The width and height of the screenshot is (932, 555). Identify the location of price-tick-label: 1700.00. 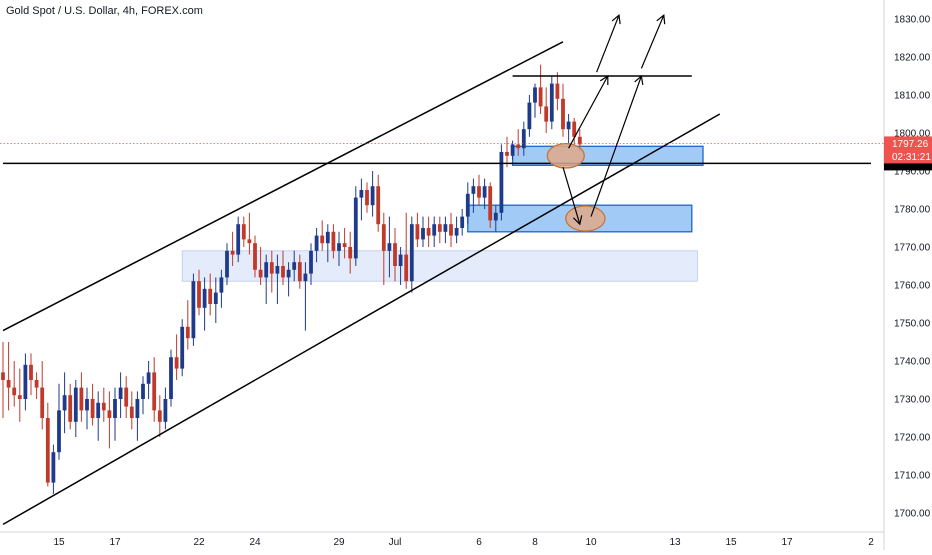
(912, 514).